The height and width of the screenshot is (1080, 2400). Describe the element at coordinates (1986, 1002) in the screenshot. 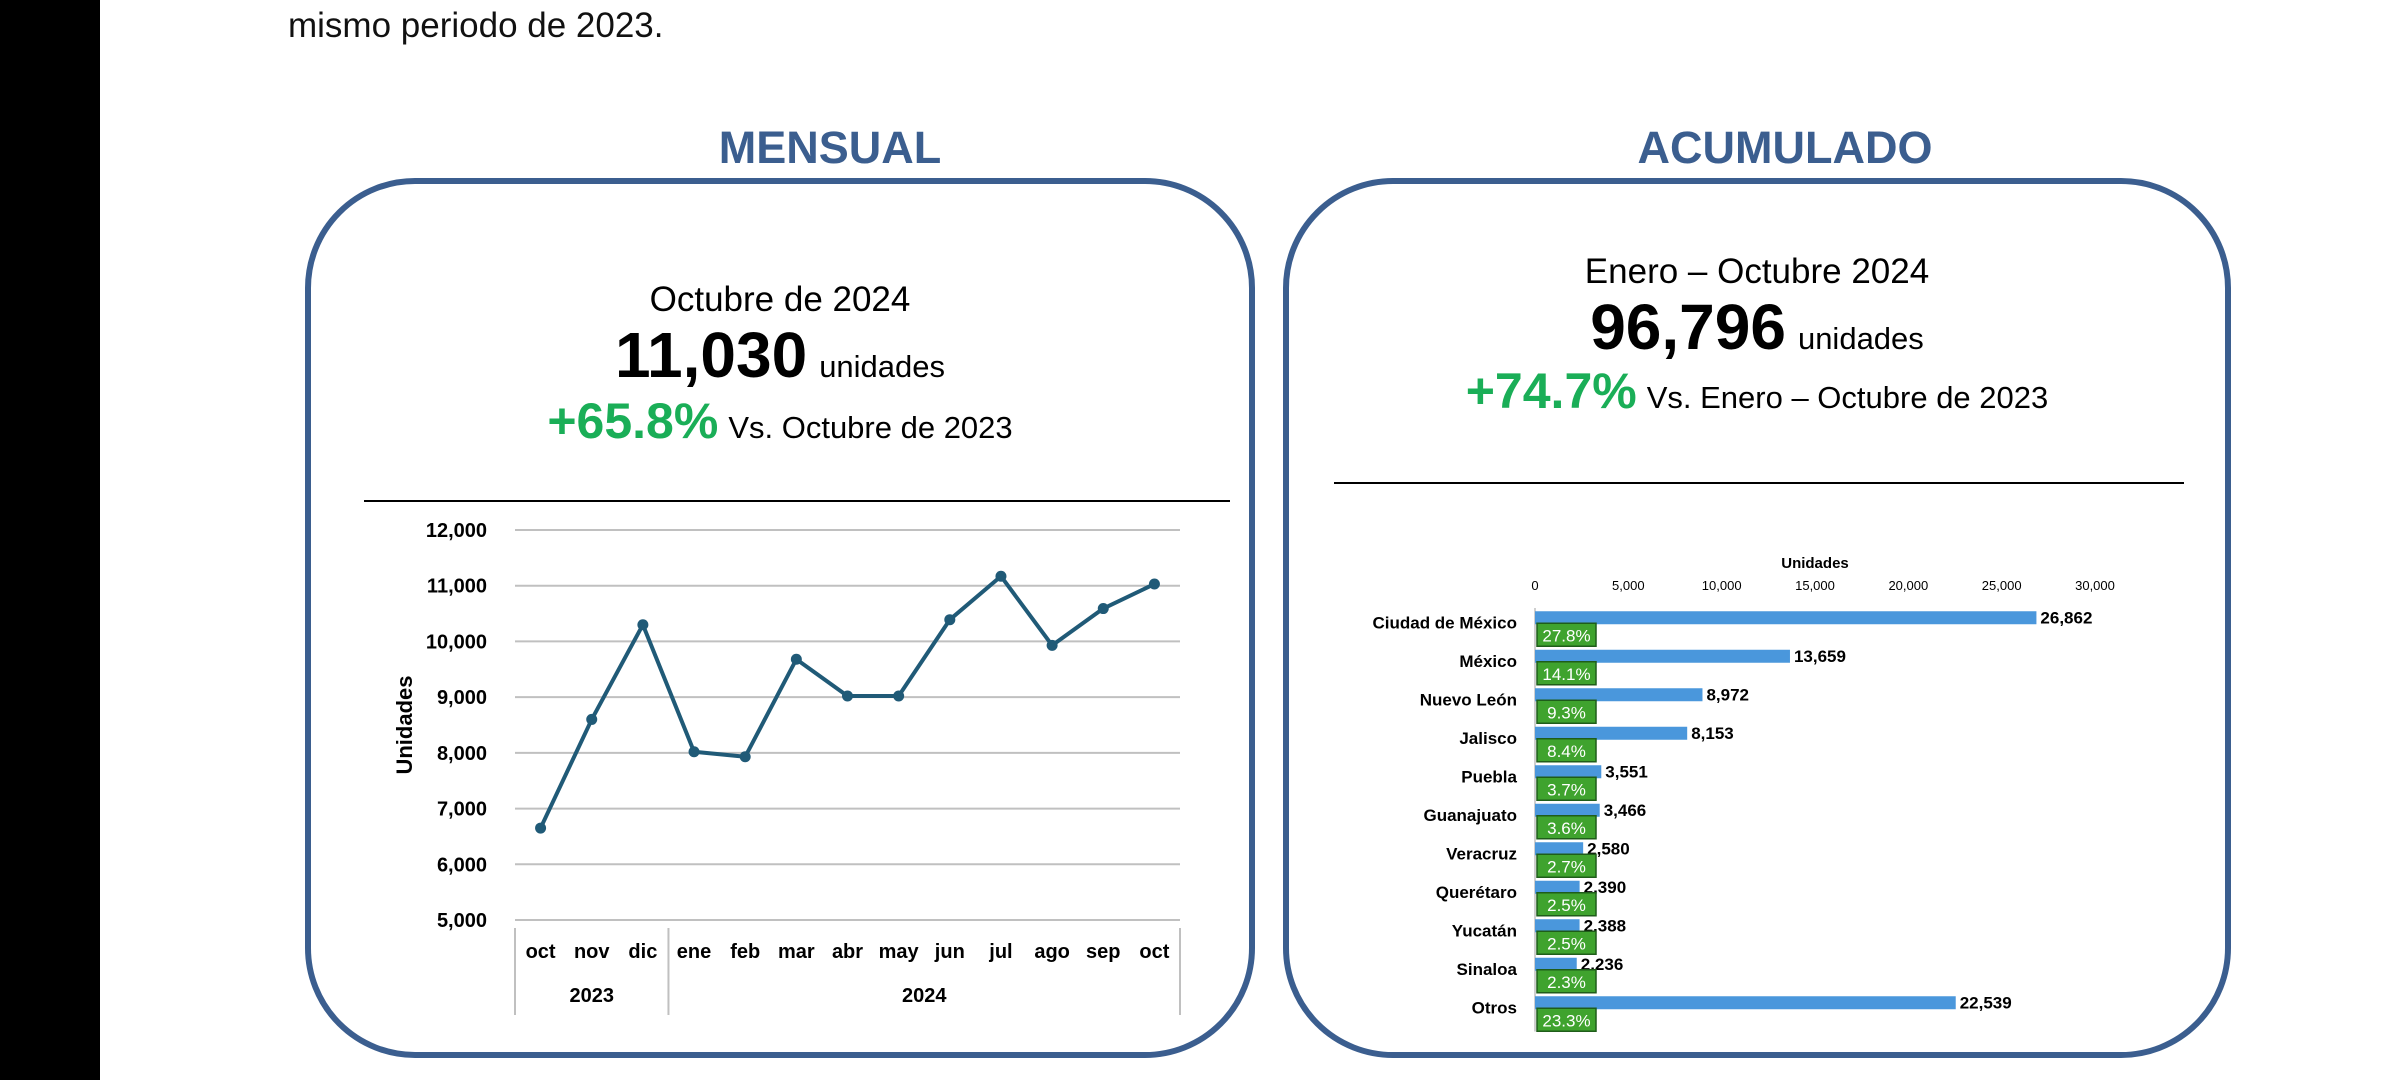

I see `value-label: 22,539` at that location.